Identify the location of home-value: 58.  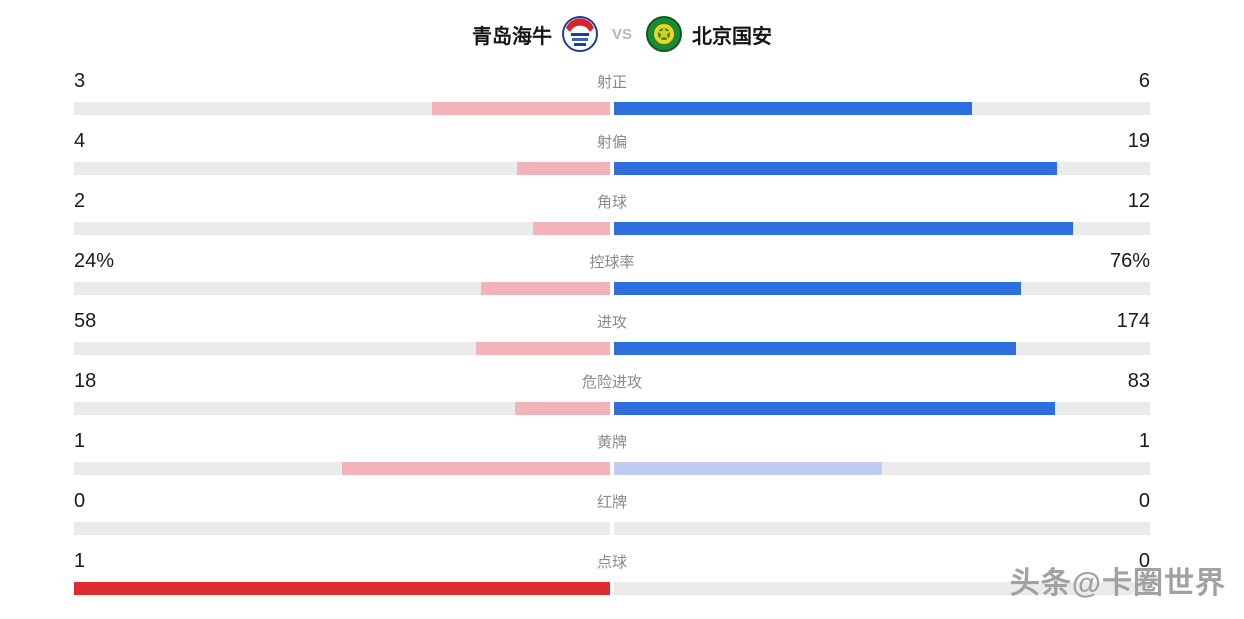
(85, 321).